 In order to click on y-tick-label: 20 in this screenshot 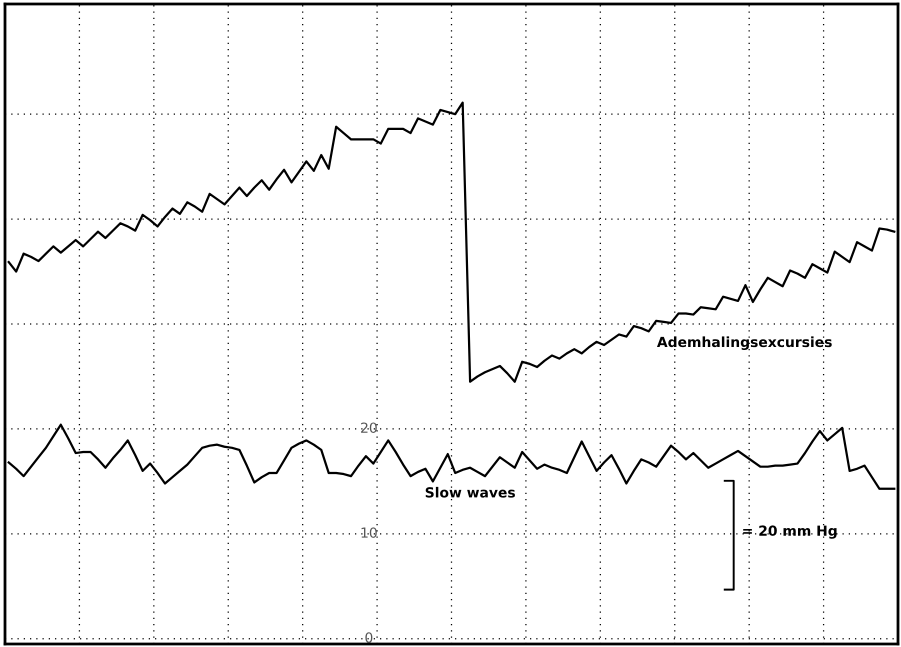, I will do `click(369, 427)`.